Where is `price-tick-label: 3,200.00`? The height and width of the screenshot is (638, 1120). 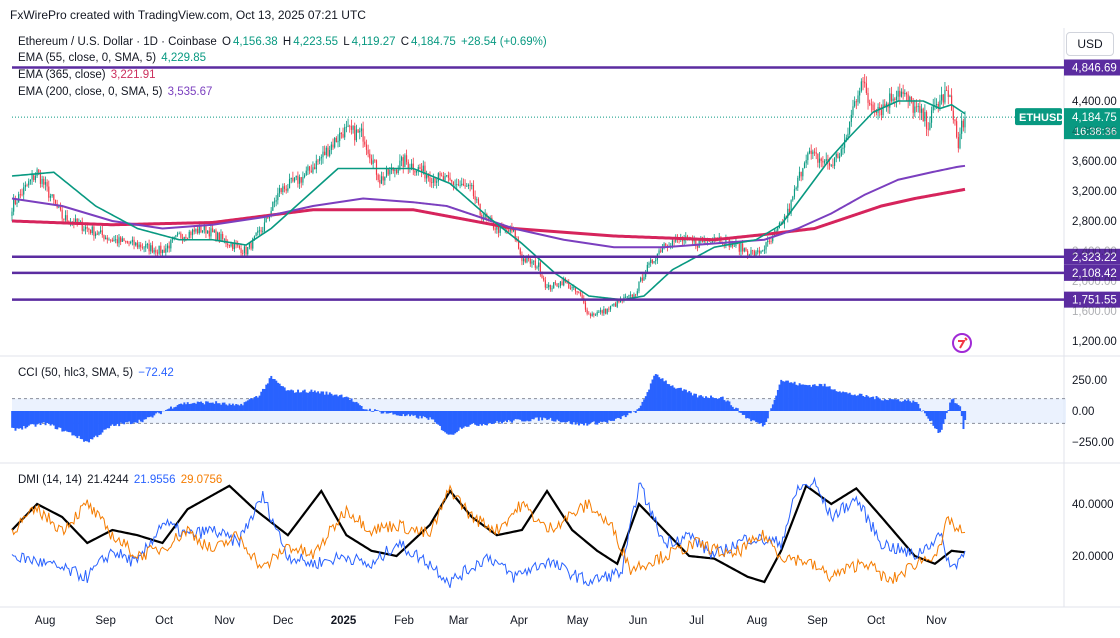
price-tick-label: 3,200.00 is located at coordinates (1094, 192).